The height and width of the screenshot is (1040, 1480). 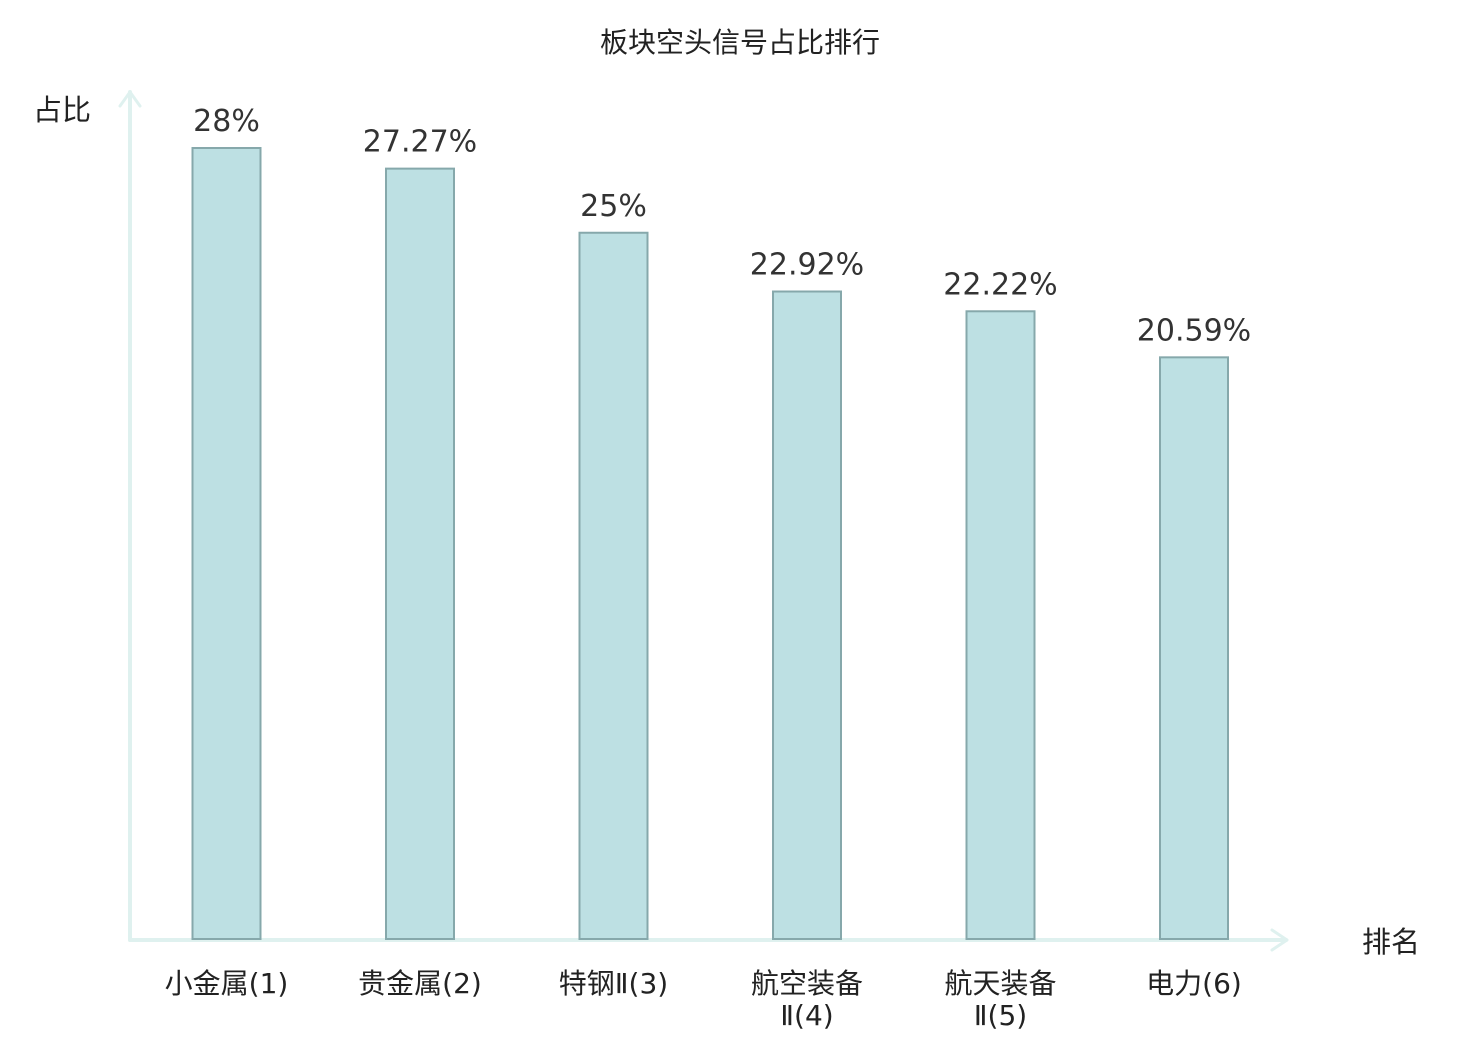 What do you see at coordinates (226, 121) in the screenshot?
I see `value-label-1: 28%` at bounding box center [226, 121].